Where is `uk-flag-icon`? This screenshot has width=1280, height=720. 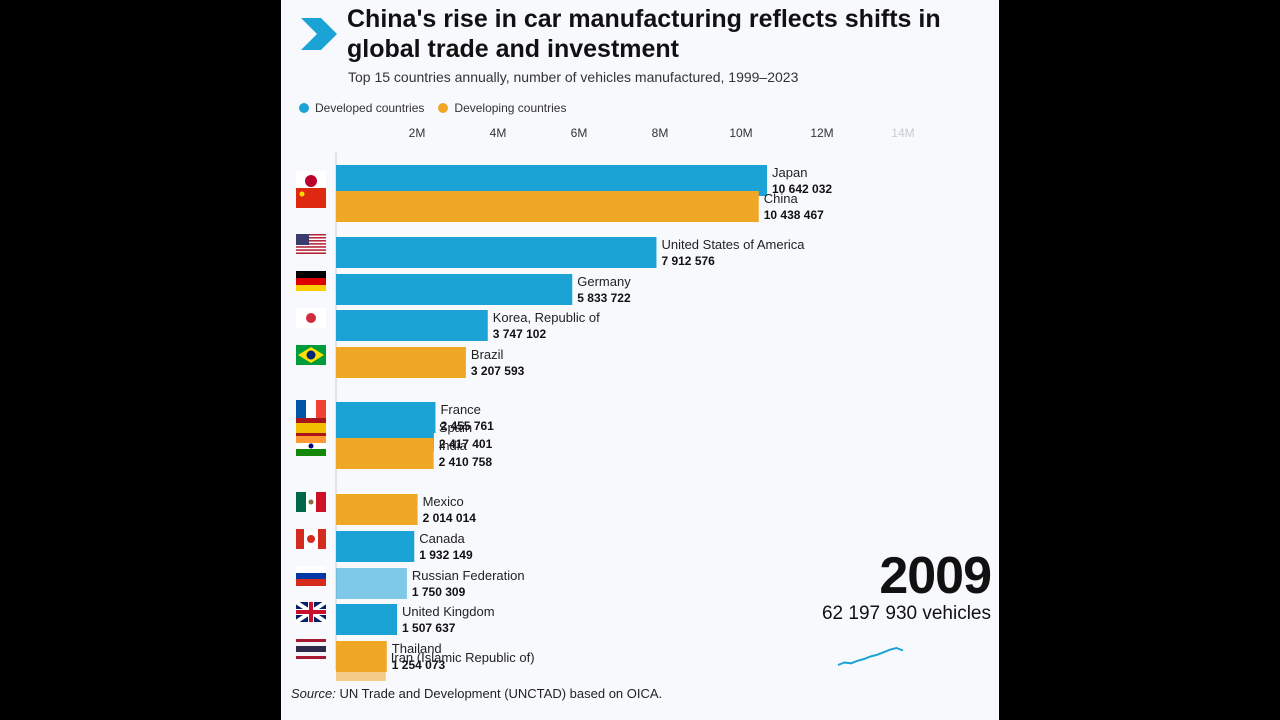 uk-flag-icon is located at coordinates (311, 612).